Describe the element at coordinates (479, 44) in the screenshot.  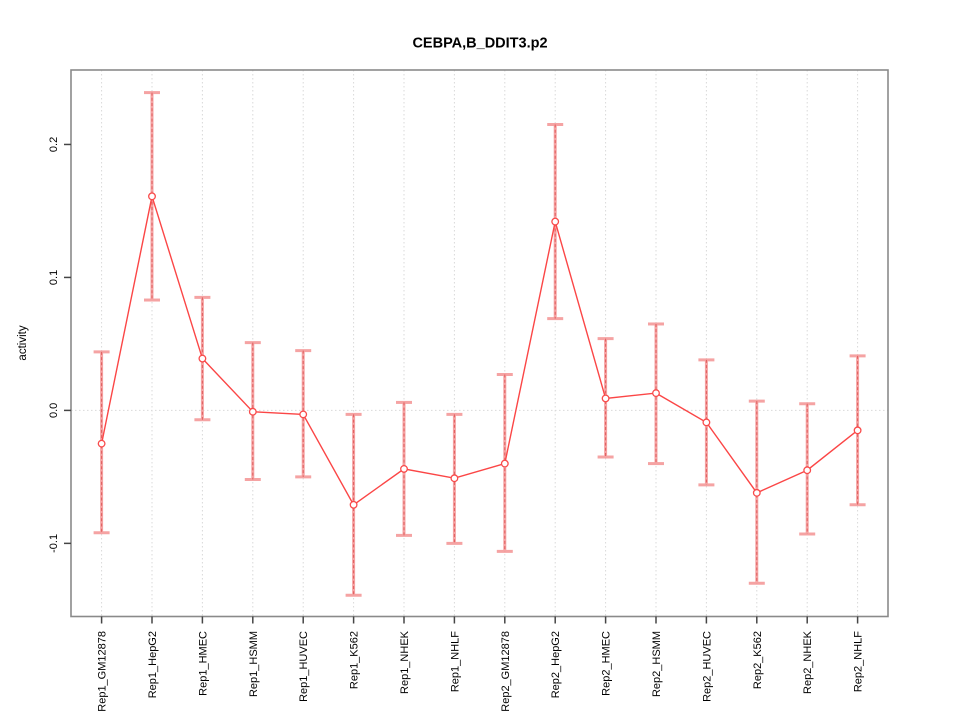
I see `chart-title: CEBPA,B_DDIT3.p2` at that location.